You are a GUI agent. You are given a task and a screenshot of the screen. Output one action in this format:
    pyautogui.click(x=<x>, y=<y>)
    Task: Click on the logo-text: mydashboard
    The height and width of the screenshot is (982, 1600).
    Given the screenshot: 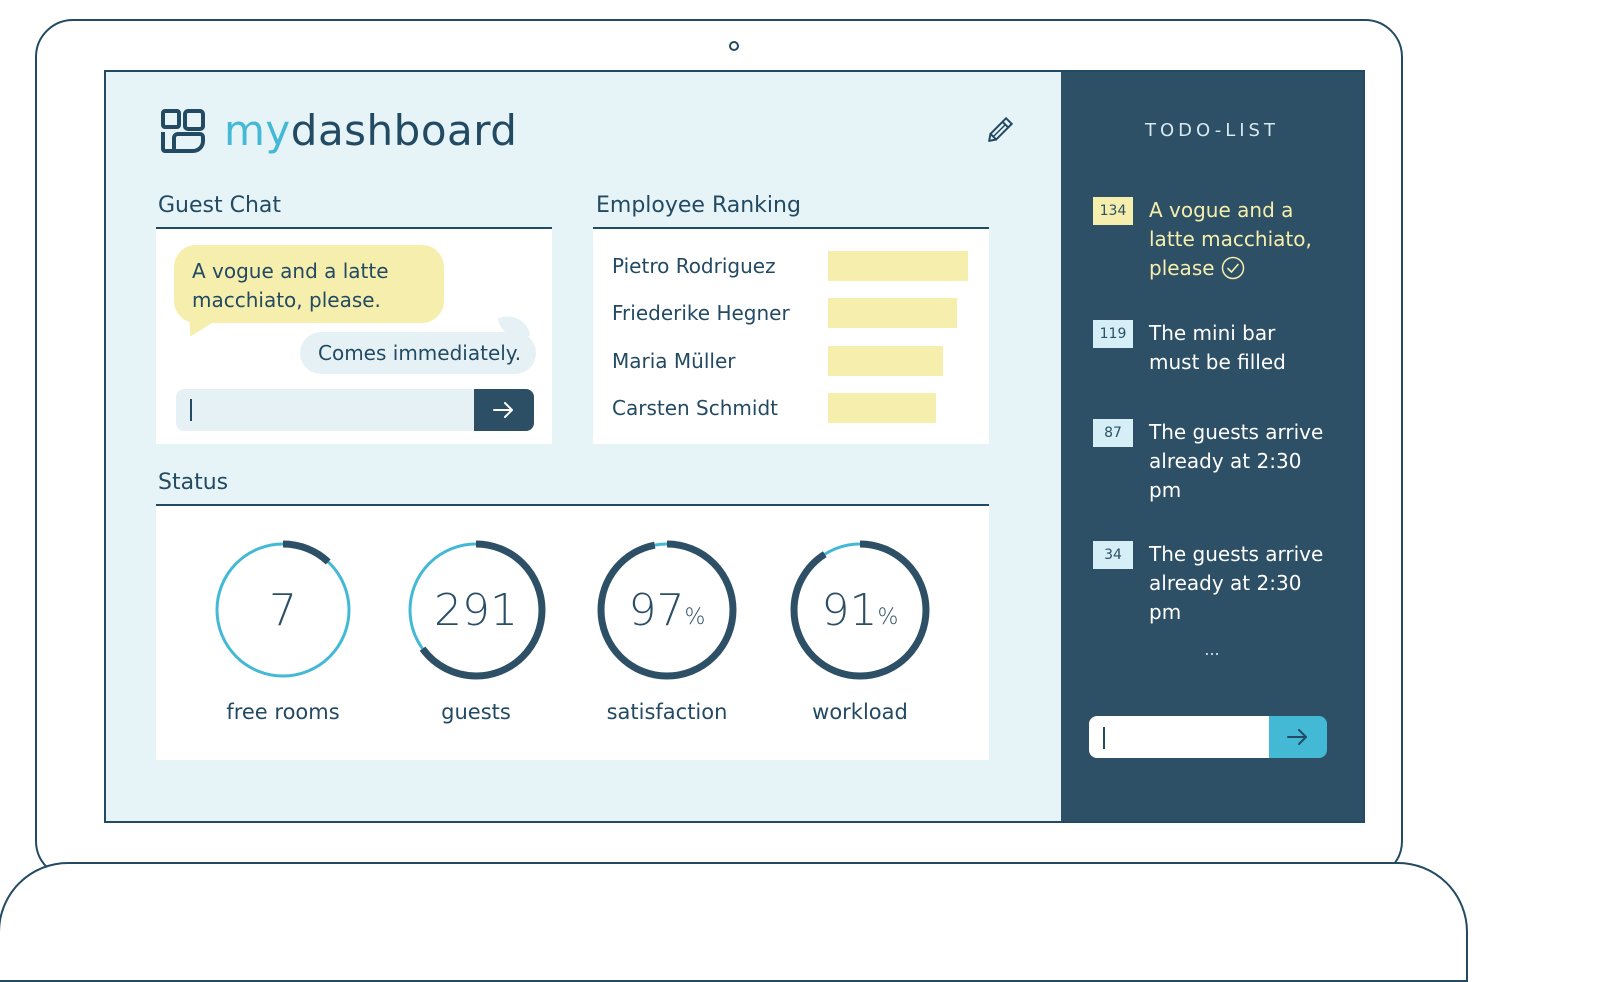 What is the action you would take?
    pyautogui.click(x=370, y=130)
    